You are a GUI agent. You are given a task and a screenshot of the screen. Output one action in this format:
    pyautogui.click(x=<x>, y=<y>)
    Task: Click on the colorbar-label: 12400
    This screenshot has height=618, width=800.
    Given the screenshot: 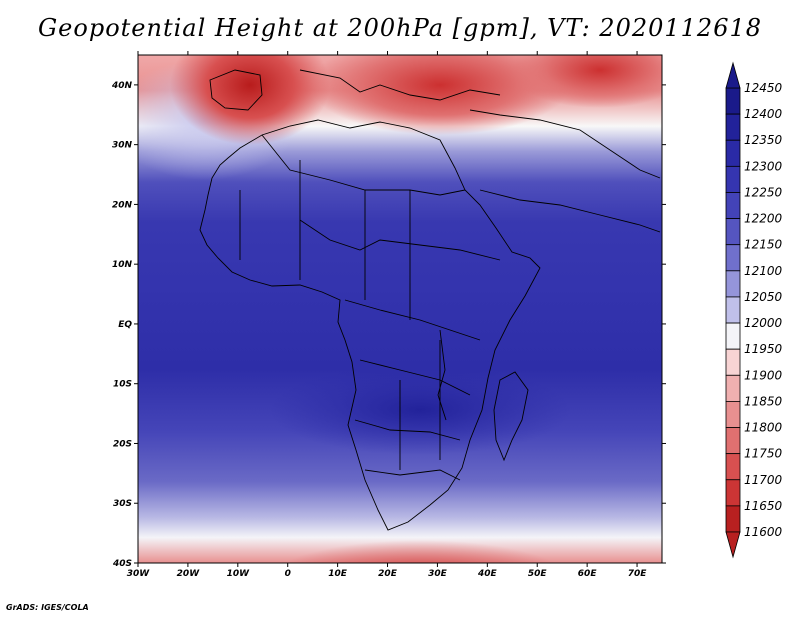 What is the action you would take?
    pyautogui.click(x=763, y=114)
    